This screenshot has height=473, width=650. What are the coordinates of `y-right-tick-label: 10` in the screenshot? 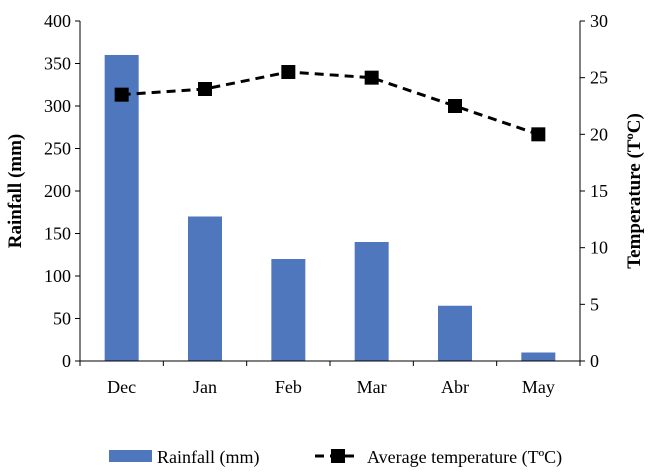 It's located at (599, 248).